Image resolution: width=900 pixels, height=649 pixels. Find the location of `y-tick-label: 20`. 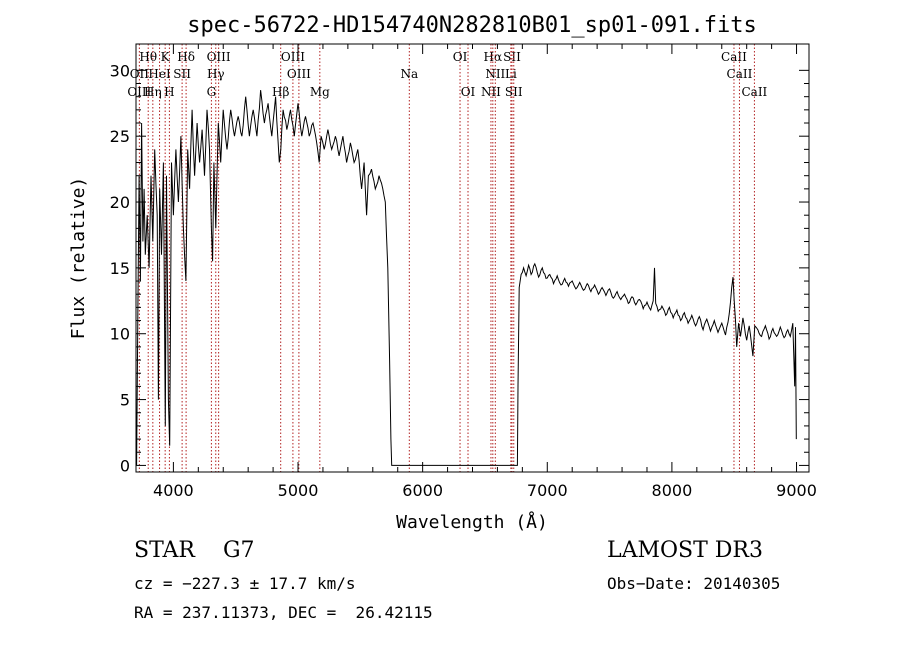

y-tick-label: 20 is located at coordinates (120, 202).